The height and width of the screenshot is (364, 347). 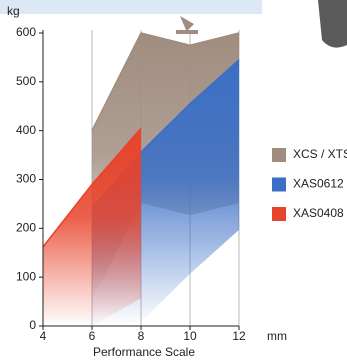 What do you see at coordinates (92, 336) in the screenshot?
I see `x-tick-label: 6` at bounding box center [92, 336].